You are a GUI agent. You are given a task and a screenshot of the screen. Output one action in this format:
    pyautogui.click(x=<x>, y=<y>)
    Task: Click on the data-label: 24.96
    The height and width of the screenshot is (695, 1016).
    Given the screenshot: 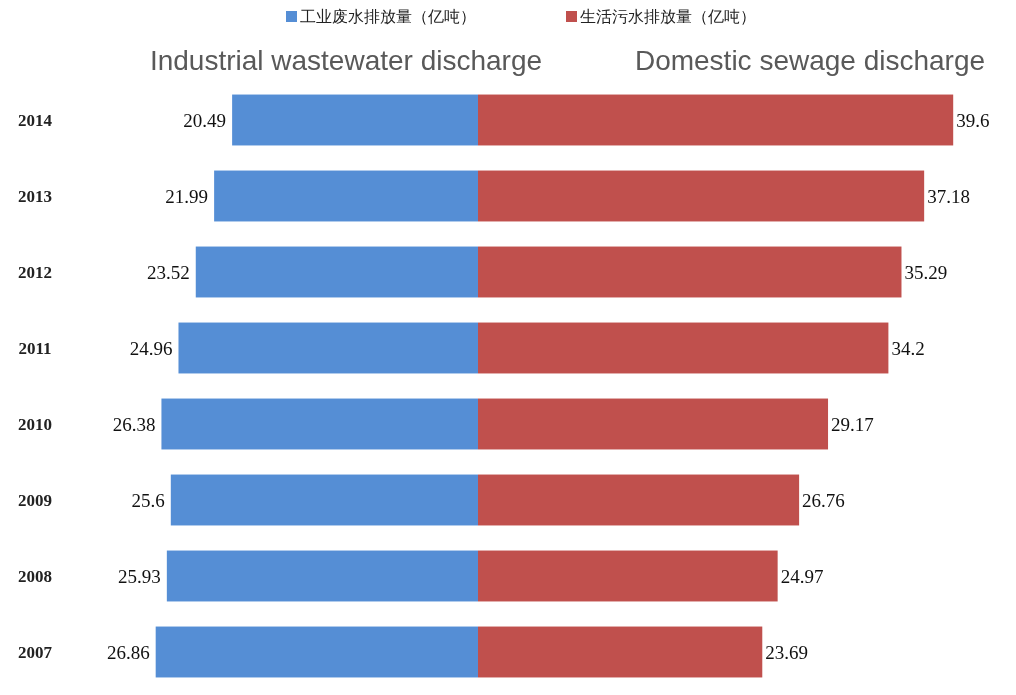 What is the action you would take?
    pyautogui.click(x=151, y=348)
    